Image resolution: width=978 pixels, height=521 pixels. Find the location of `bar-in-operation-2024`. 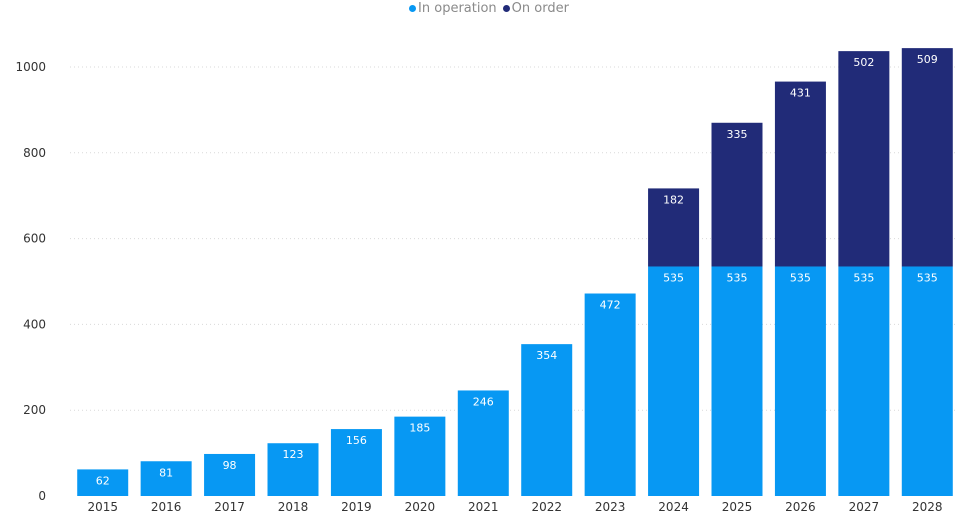

bar-in-operation-2024 is located at coordinates (674, 381).